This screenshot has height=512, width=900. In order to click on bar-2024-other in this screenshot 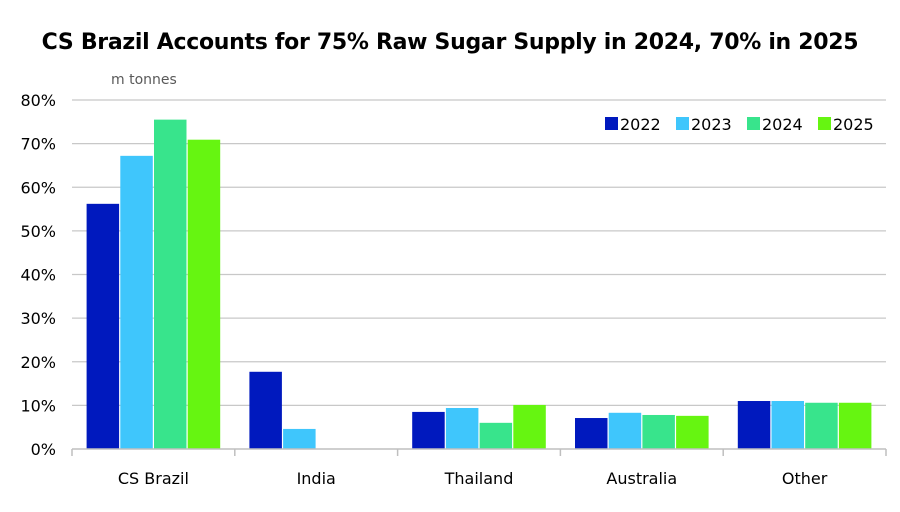, I will do `click(821, 425)`.